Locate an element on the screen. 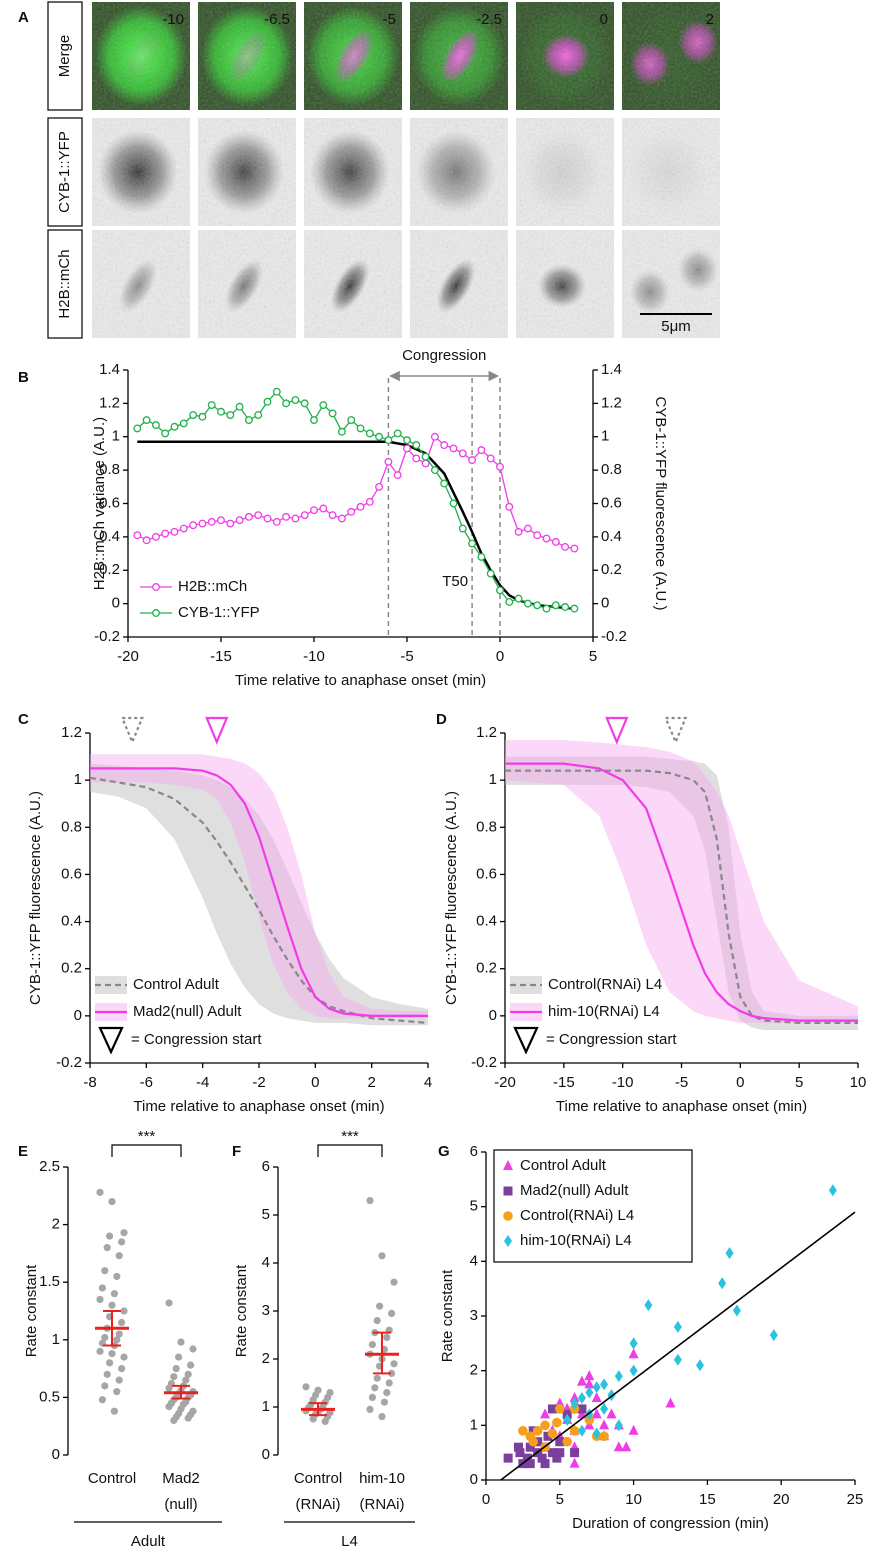 This screenshot has width=870, height=1553. y2-tick-label: 1 is located at coordinates (605, 436).